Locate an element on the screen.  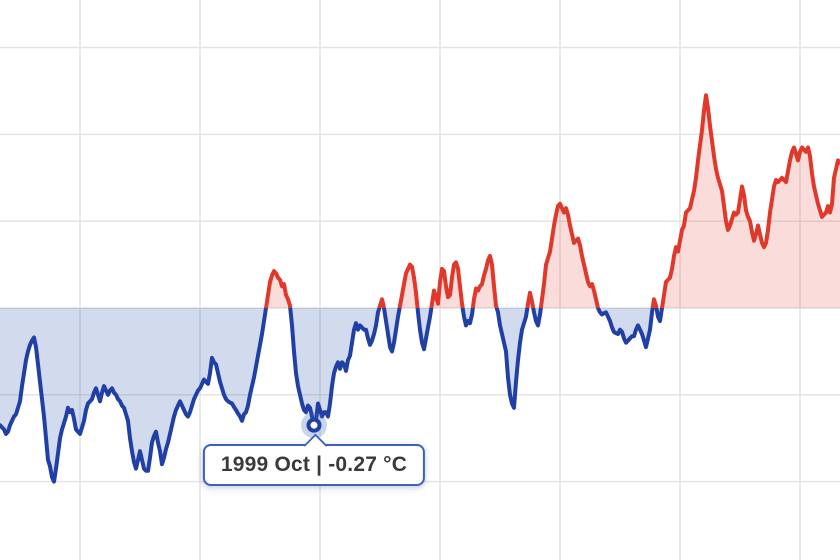
tooltip: 1999 Oct | -0.27 °C is located at coordinates (314, 460).